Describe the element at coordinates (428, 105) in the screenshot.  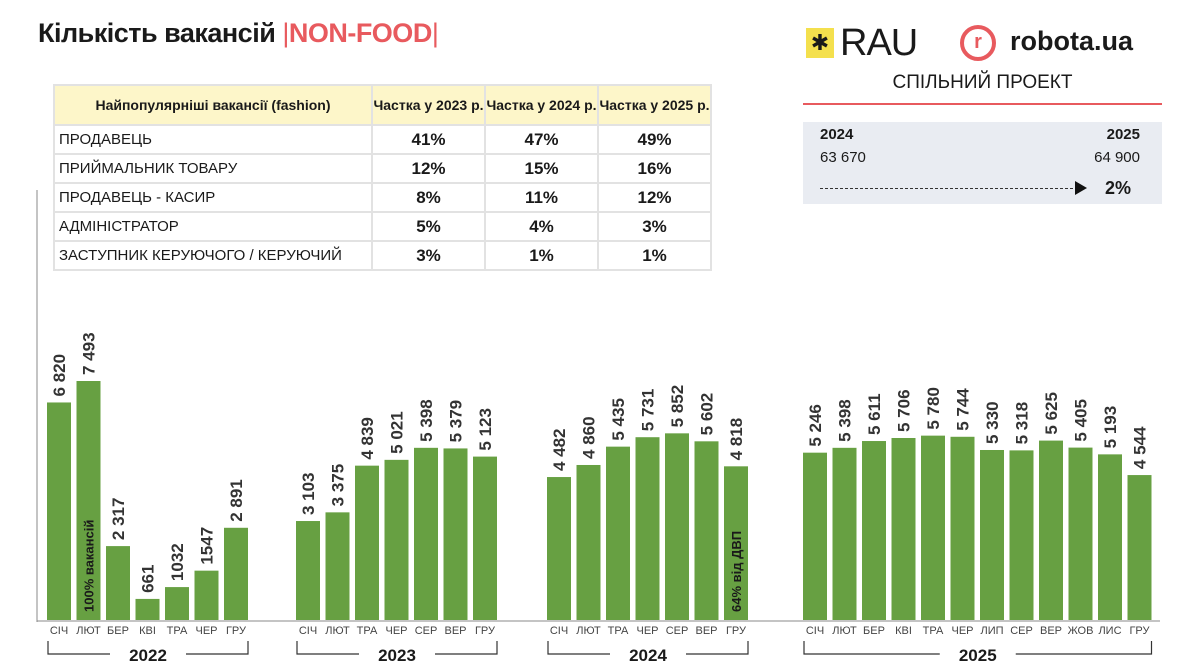
I see `table-header: Частка у 2023 р.` at that location.